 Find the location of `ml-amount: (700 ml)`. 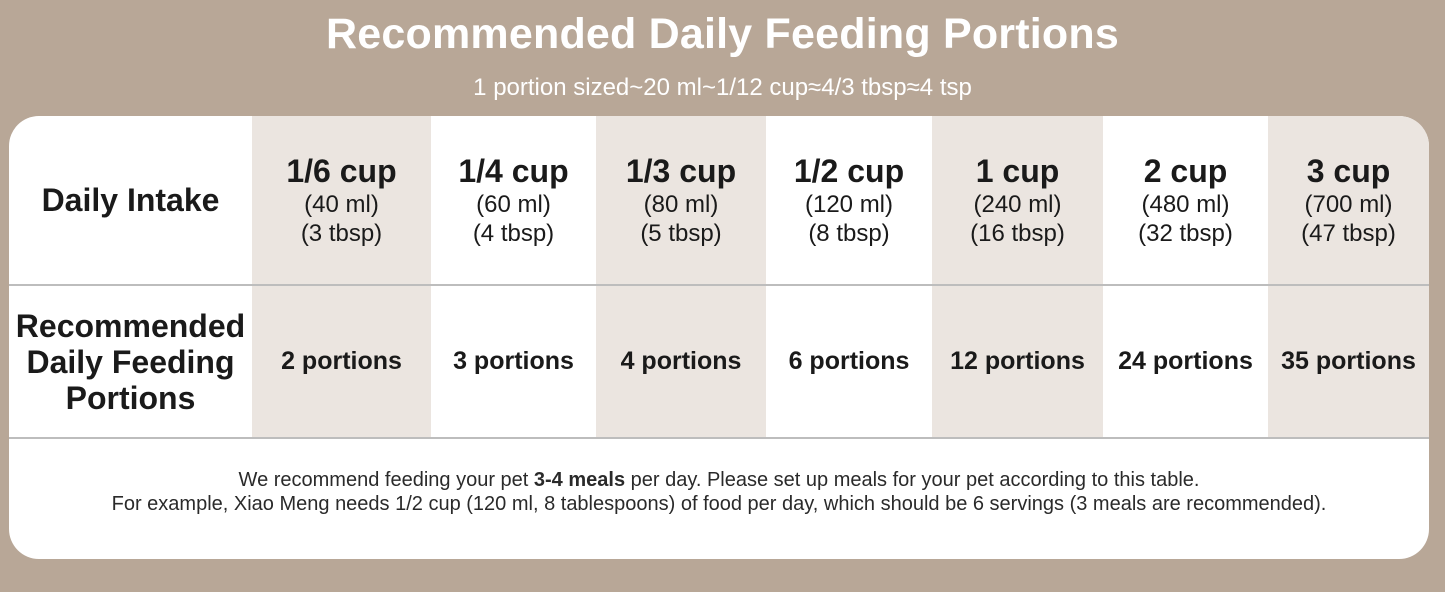

ml-amount: (700 ml) is located at coordinates (1348, 204).